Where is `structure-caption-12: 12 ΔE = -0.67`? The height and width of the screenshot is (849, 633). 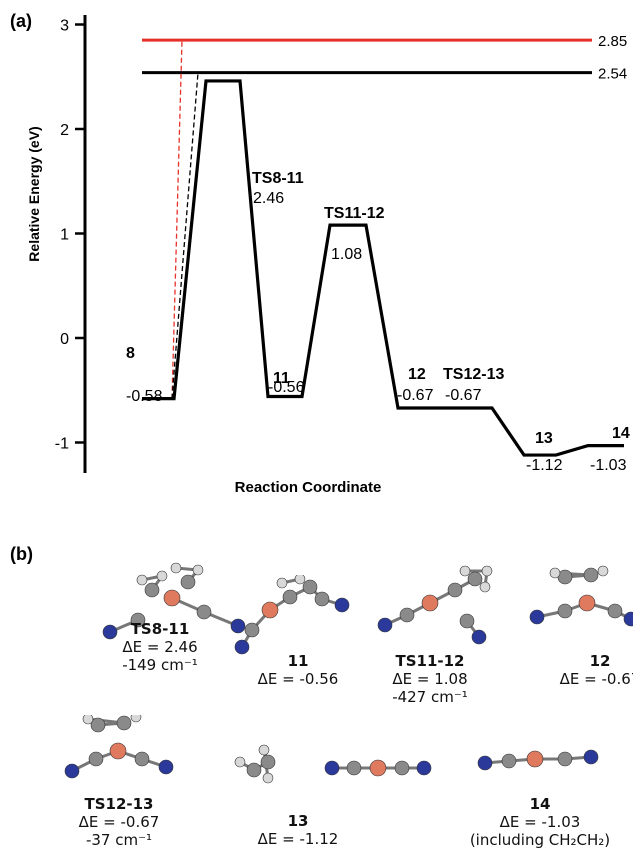 structure-caption-12: 12 ΔE = -0.67 is located at coordinates (571, 670).